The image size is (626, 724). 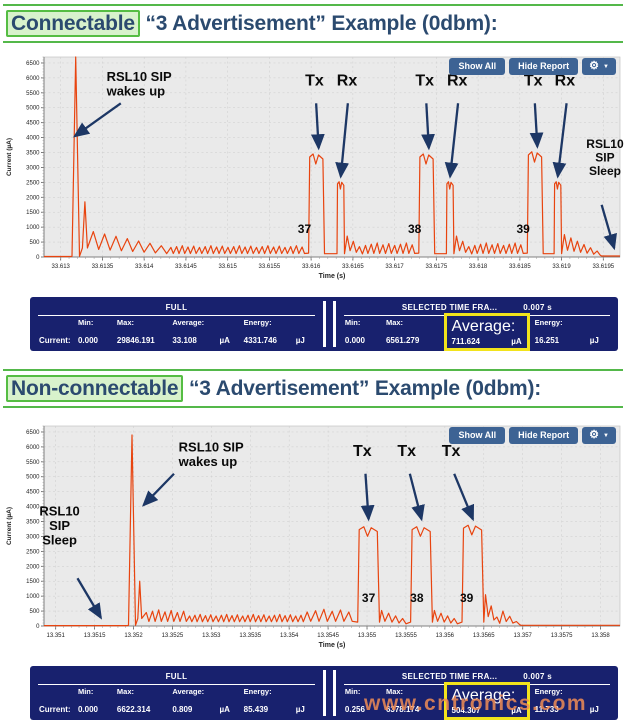 What do you see at coordinates (133, 636) in the screenshot?
I see `svg-text: 13.352` at bounding box center [133, 636].